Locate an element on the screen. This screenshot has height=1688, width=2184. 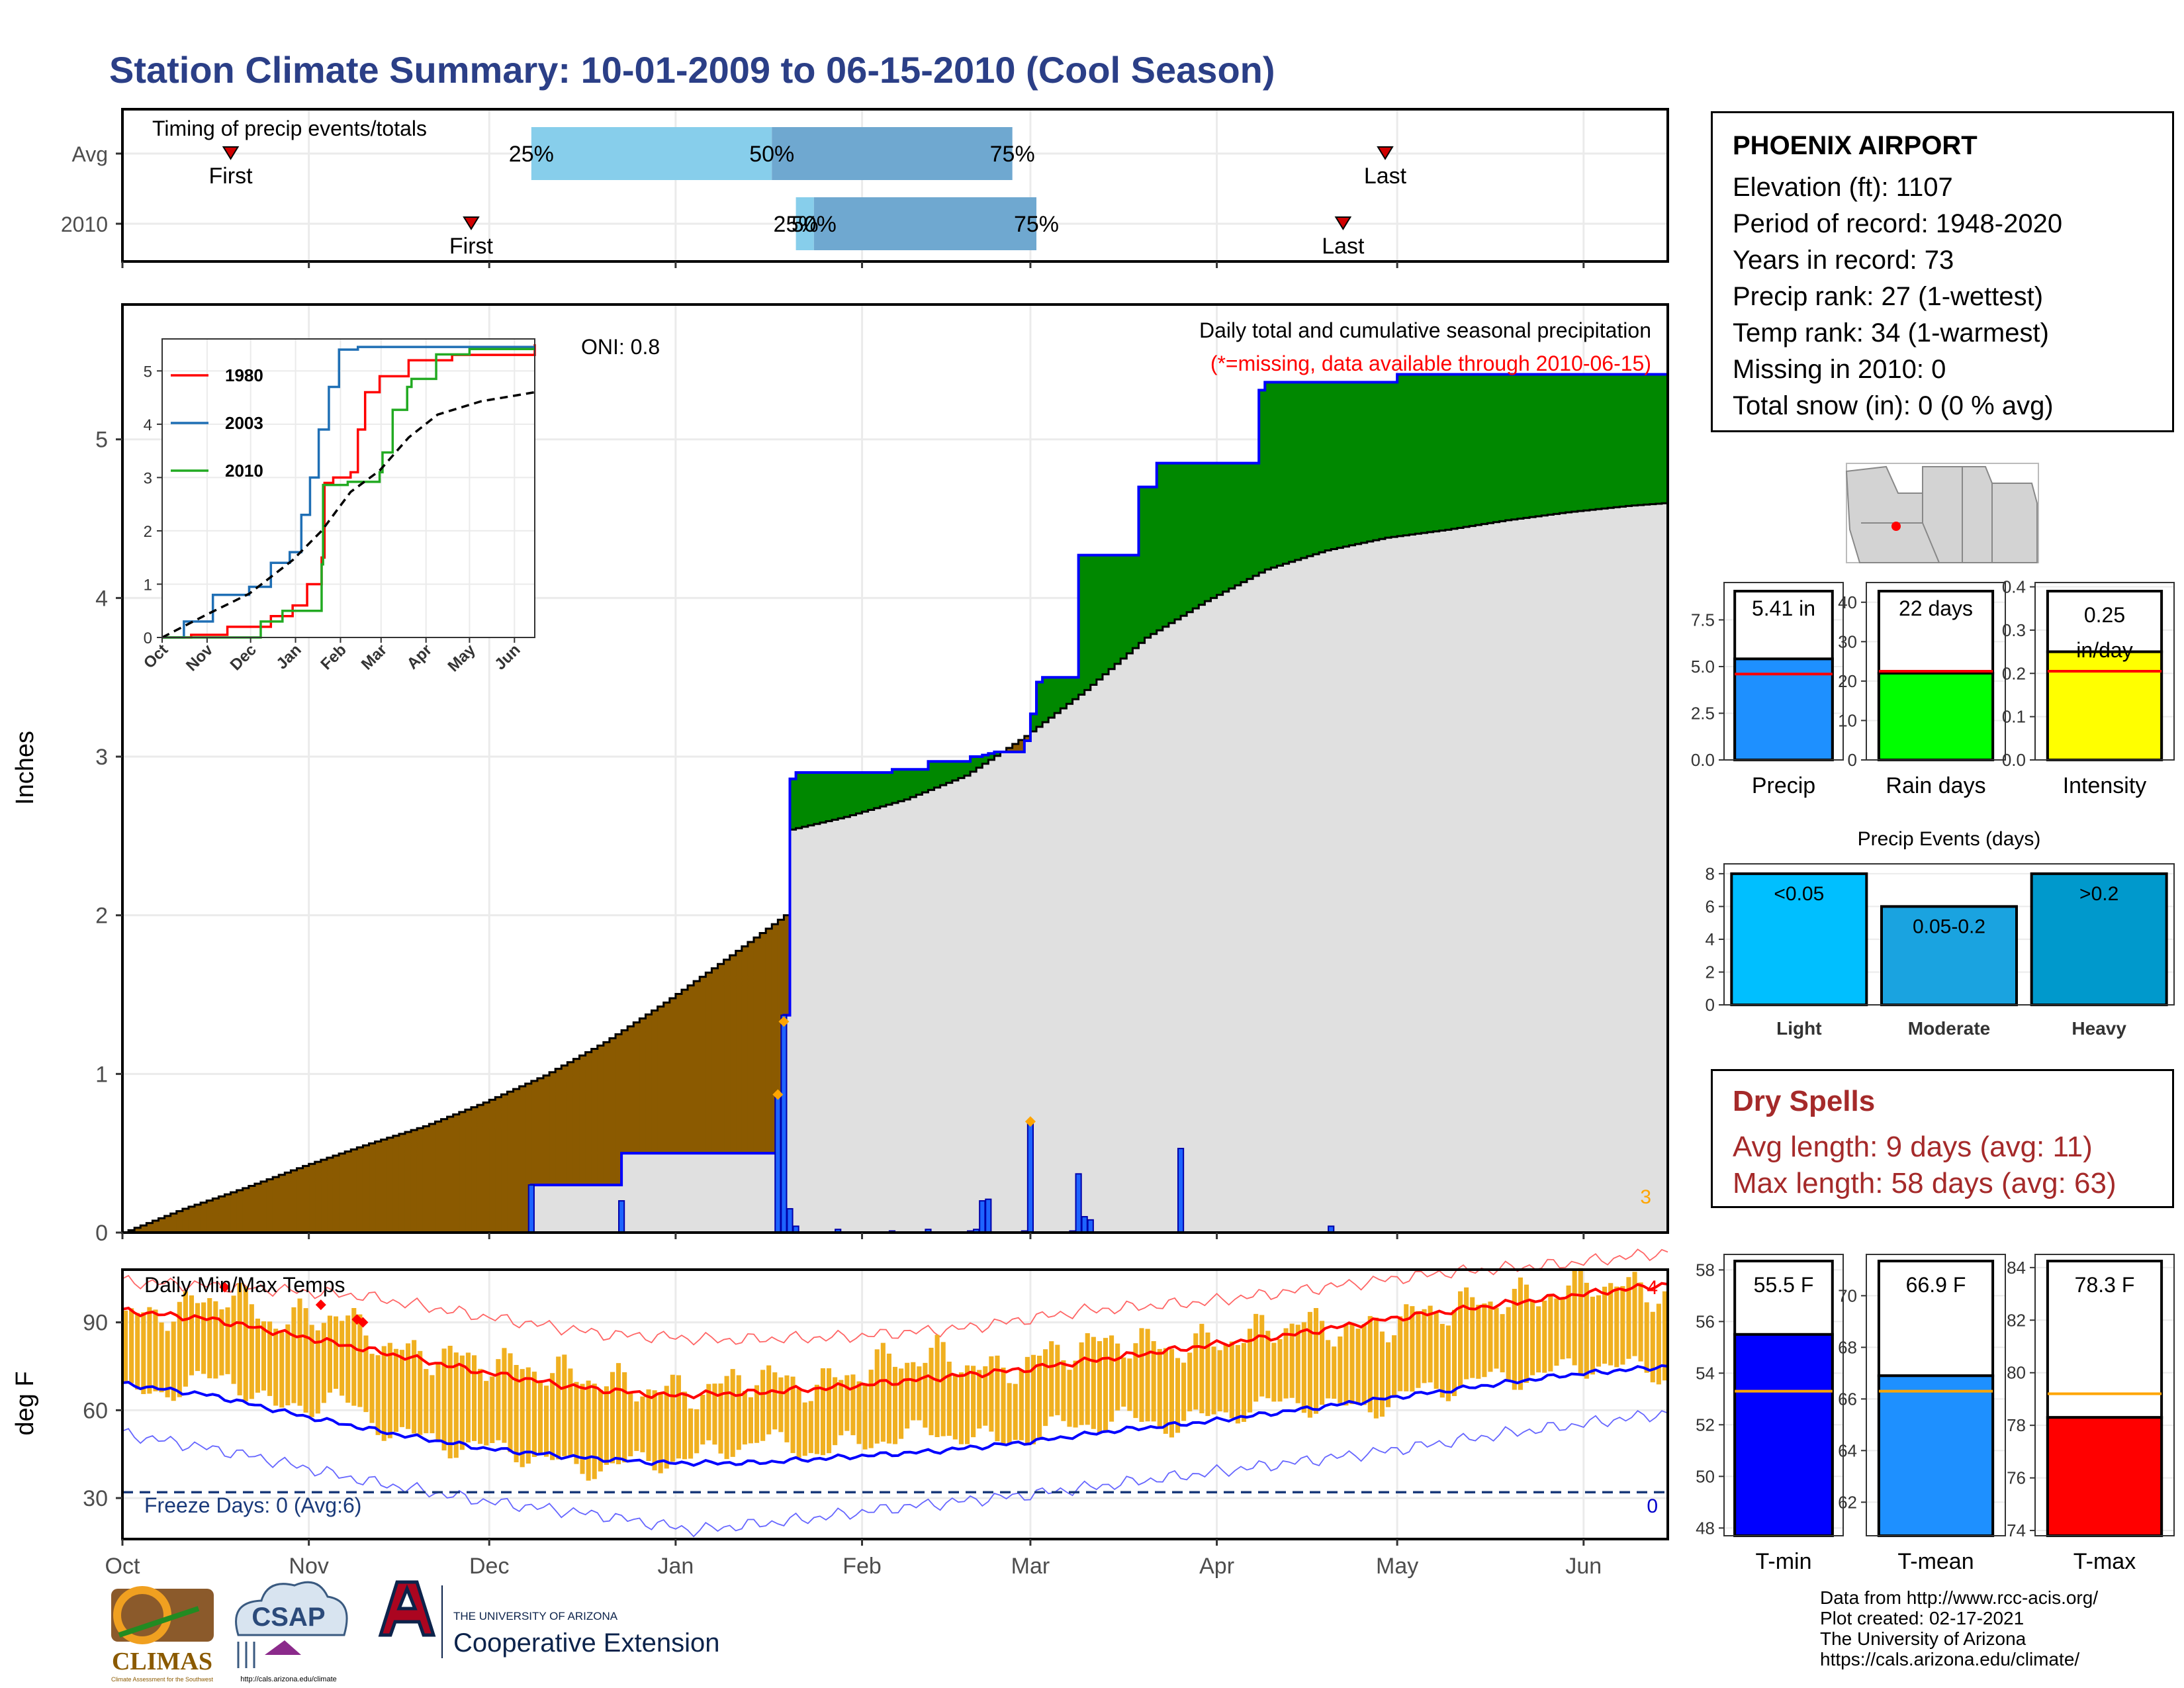
small-chart-category-label: Rain days is located at coordinates (1935, 785).